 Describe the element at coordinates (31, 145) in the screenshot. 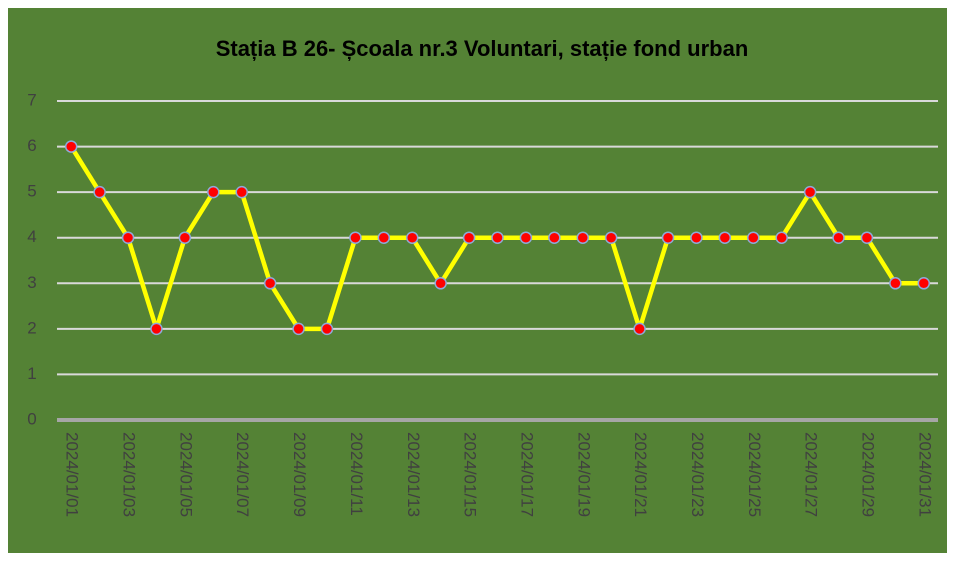

I see `y-tick-label: 6` at that location.